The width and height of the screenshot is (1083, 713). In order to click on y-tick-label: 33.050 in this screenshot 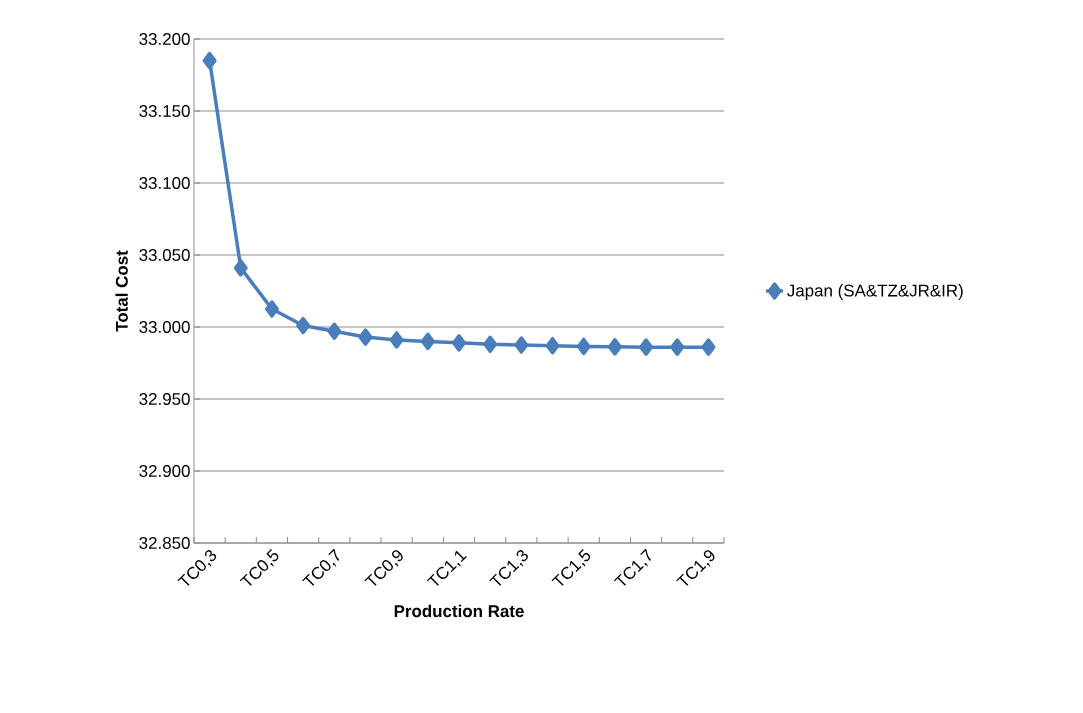, I will do `click(164, 255)`.